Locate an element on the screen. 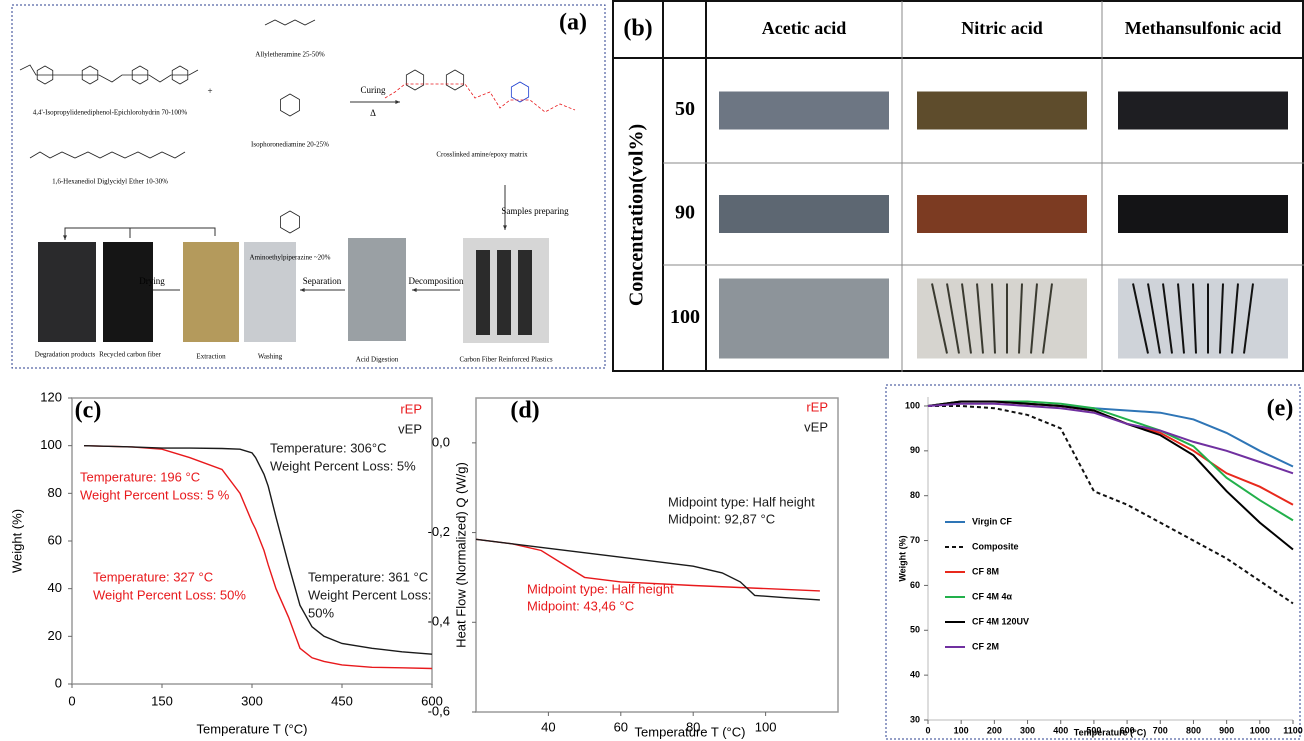  label: Separation is located at coordinates (322, 281).